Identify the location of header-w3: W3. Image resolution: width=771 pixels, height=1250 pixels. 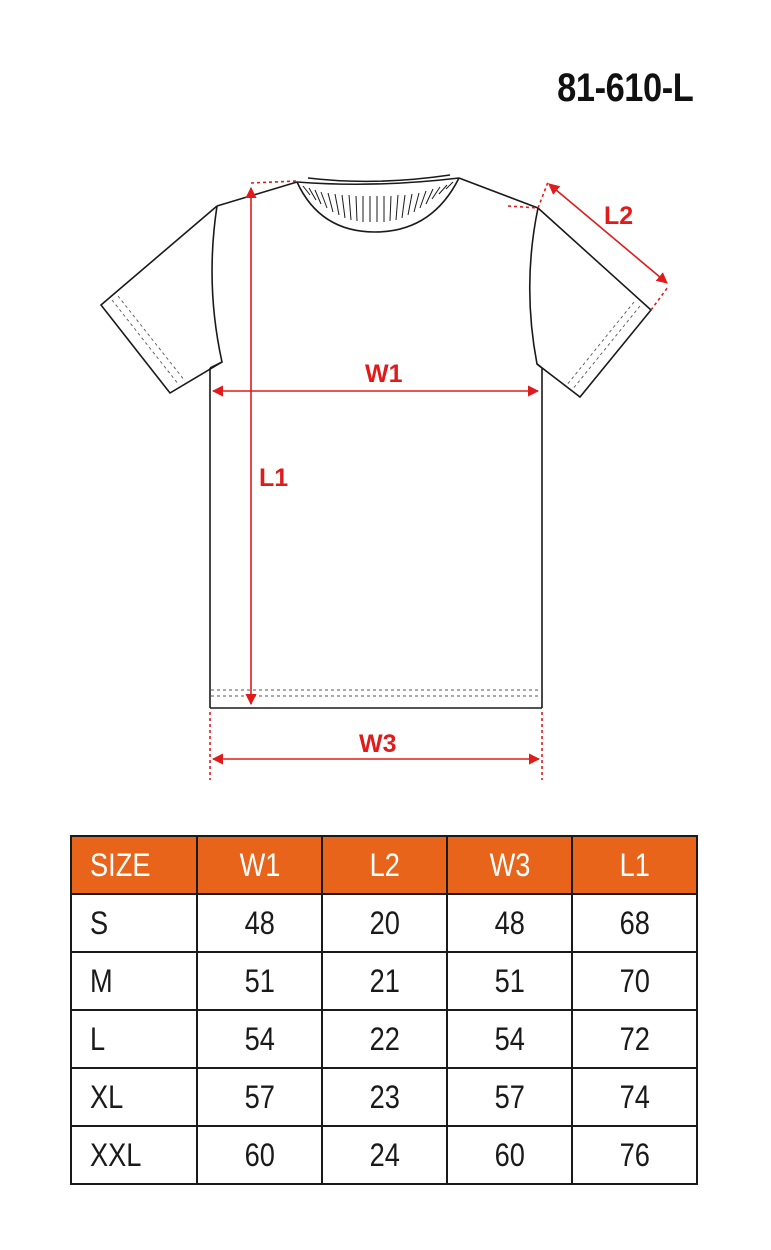
(509, 865).